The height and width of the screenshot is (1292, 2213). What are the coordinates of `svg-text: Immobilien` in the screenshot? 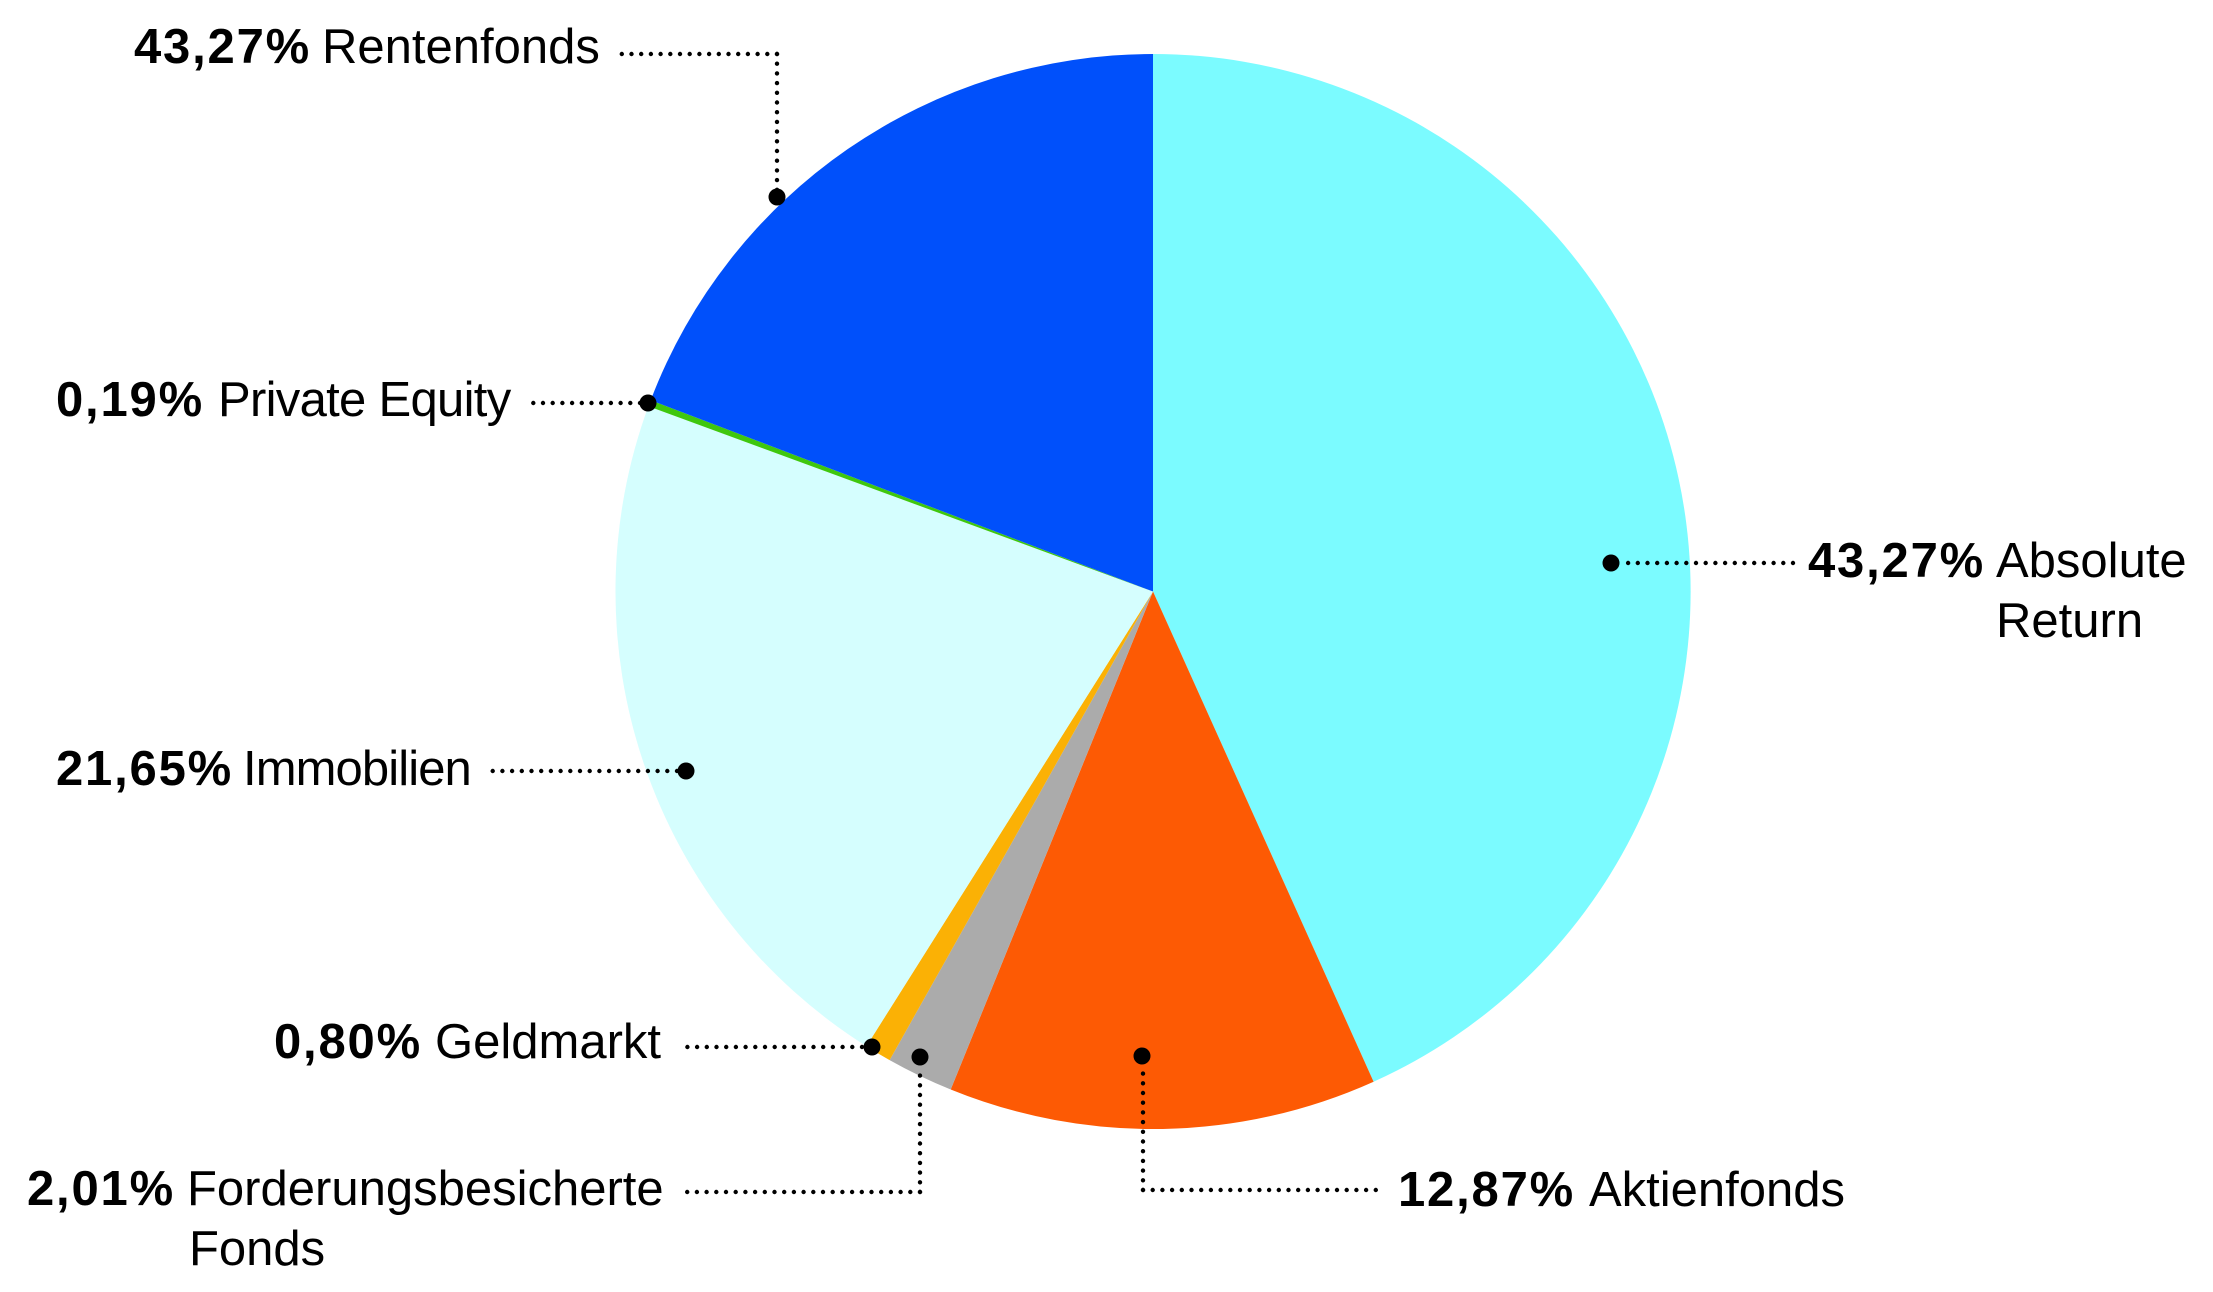 It's located at (357, 769).